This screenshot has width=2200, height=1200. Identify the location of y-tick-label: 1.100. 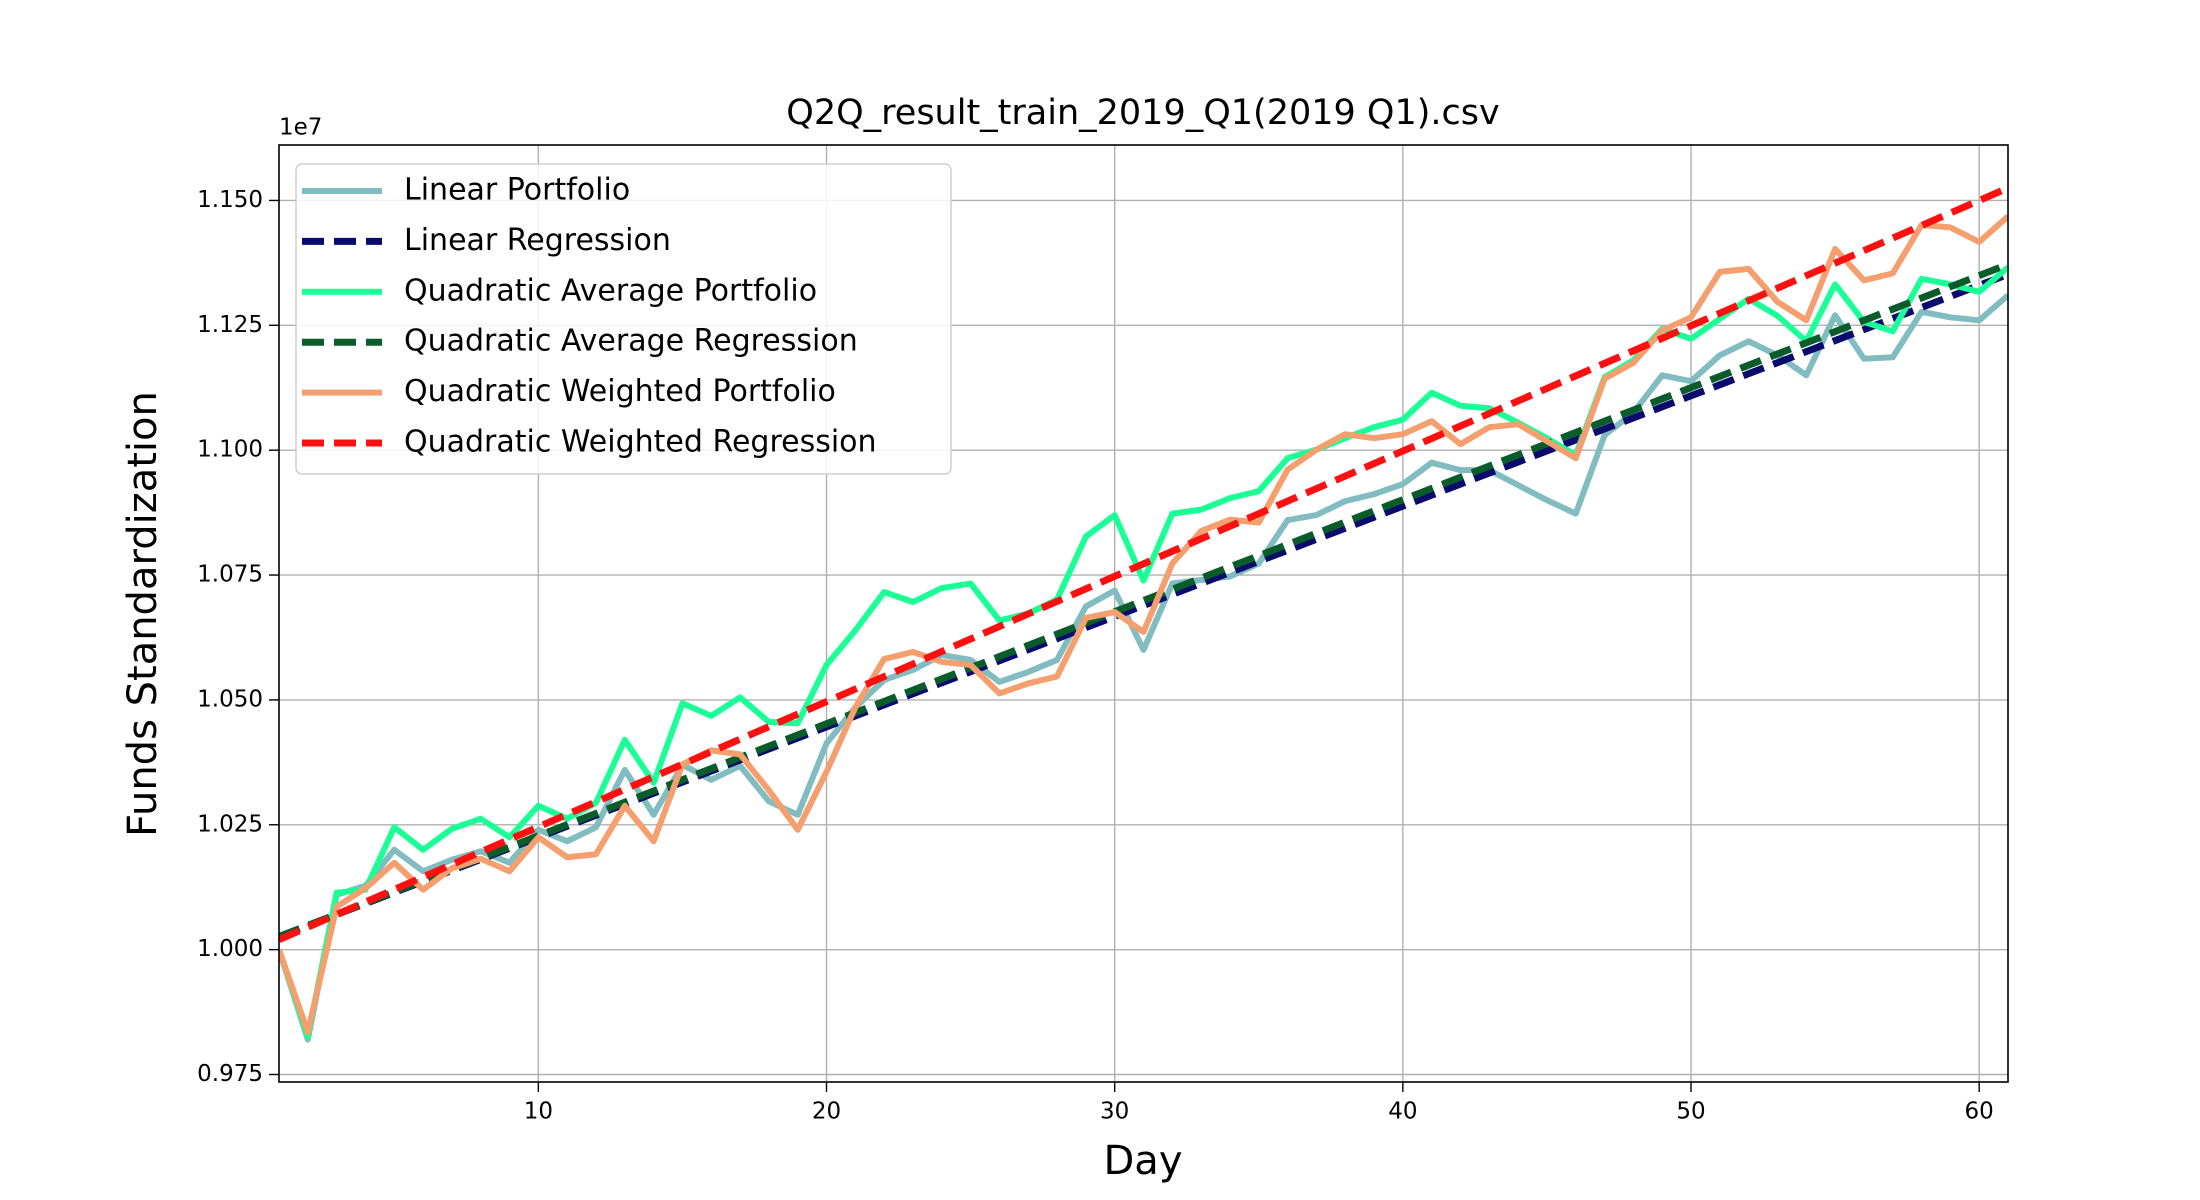
(230, 450).